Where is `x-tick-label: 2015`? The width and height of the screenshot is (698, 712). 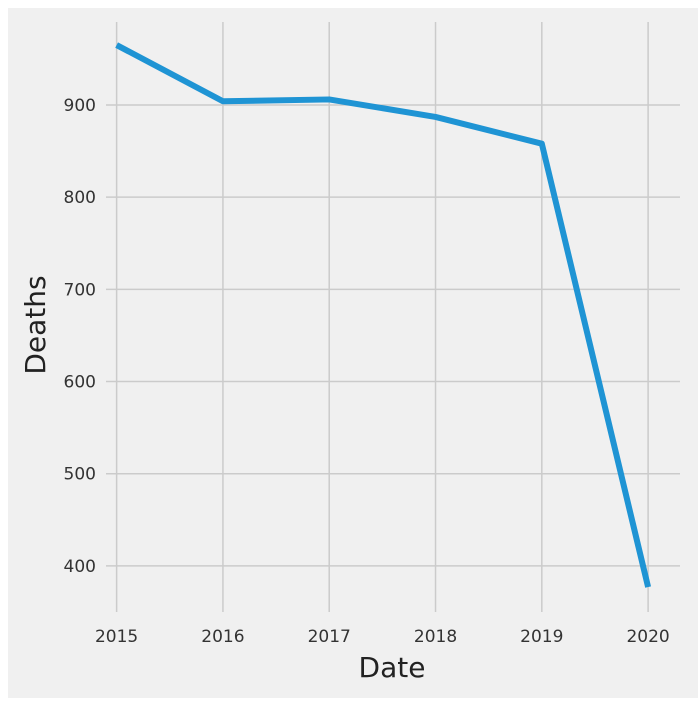 x-tick-label: 2015 is located at coordinates (116, 637).